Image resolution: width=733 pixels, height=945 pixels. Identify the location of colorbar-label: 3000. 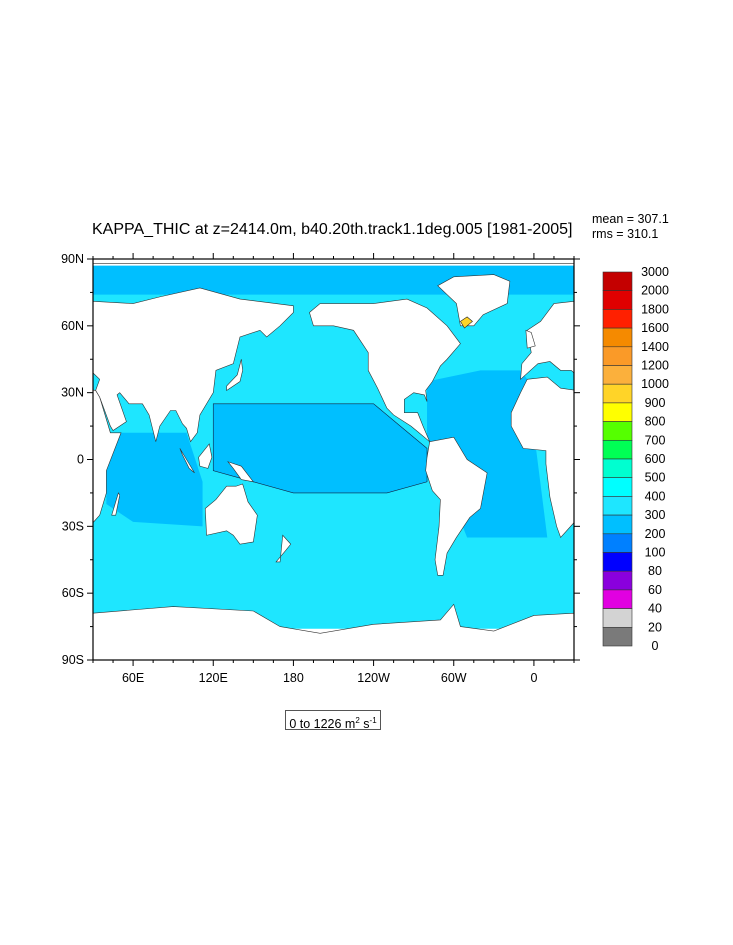
(655, 272).